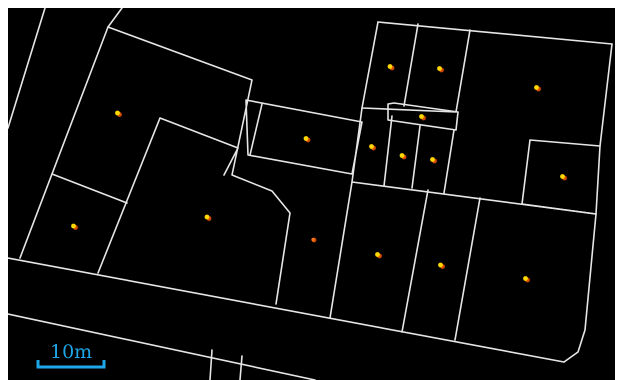  What do you see at coordinates (71, 352) in the screenshot?
I see `scale-bar-label: 10m` at bounding box center [71, 352].